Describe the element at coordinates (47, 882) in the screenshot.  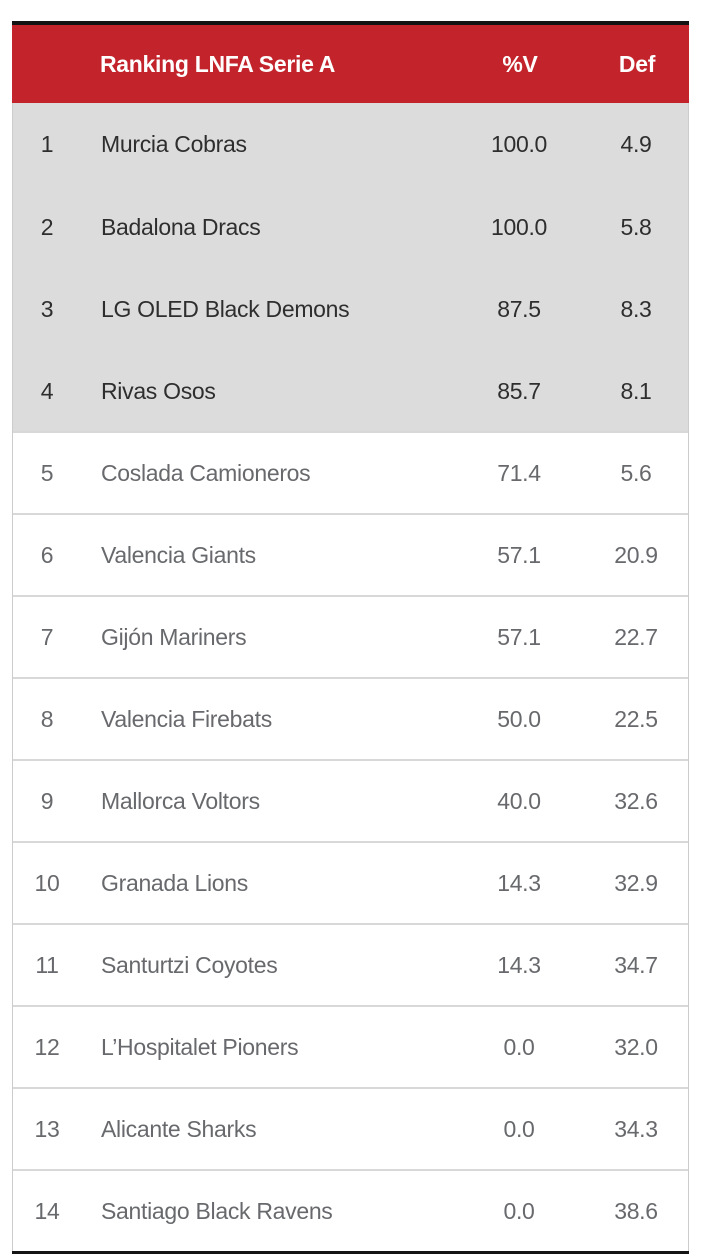
I see `rank-cell: 10` at that location.